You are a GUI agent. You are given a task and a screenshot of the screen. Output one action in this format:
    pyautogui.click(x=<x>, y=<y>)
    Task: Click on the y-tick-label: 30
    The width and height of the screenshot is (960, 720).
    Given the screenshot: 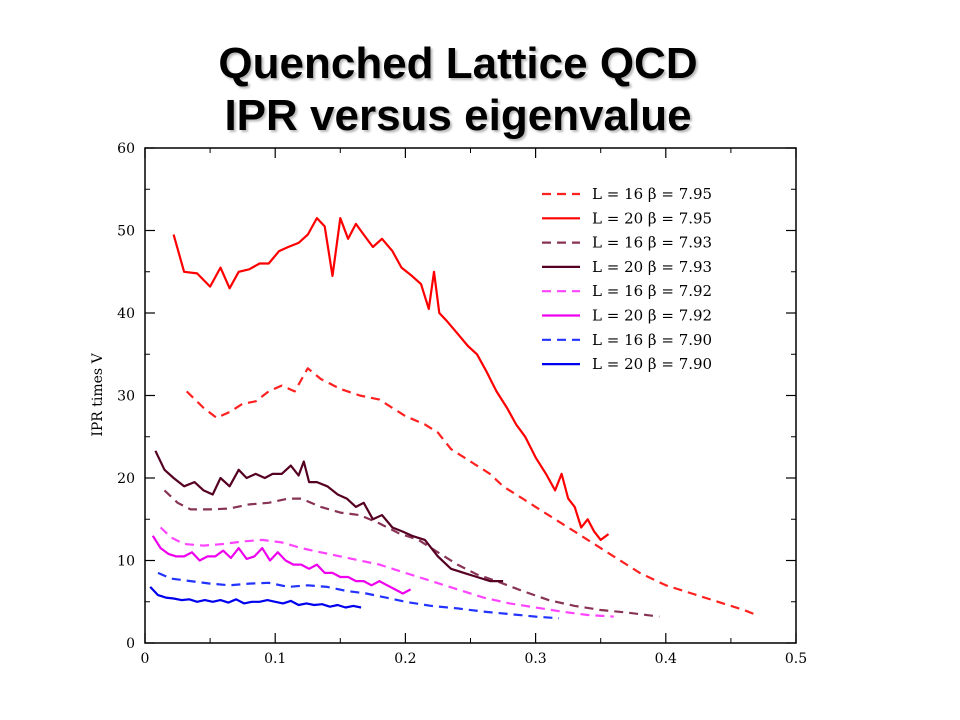 What is the action you would take?
    pyautogui.click(x=126, y=397)
    